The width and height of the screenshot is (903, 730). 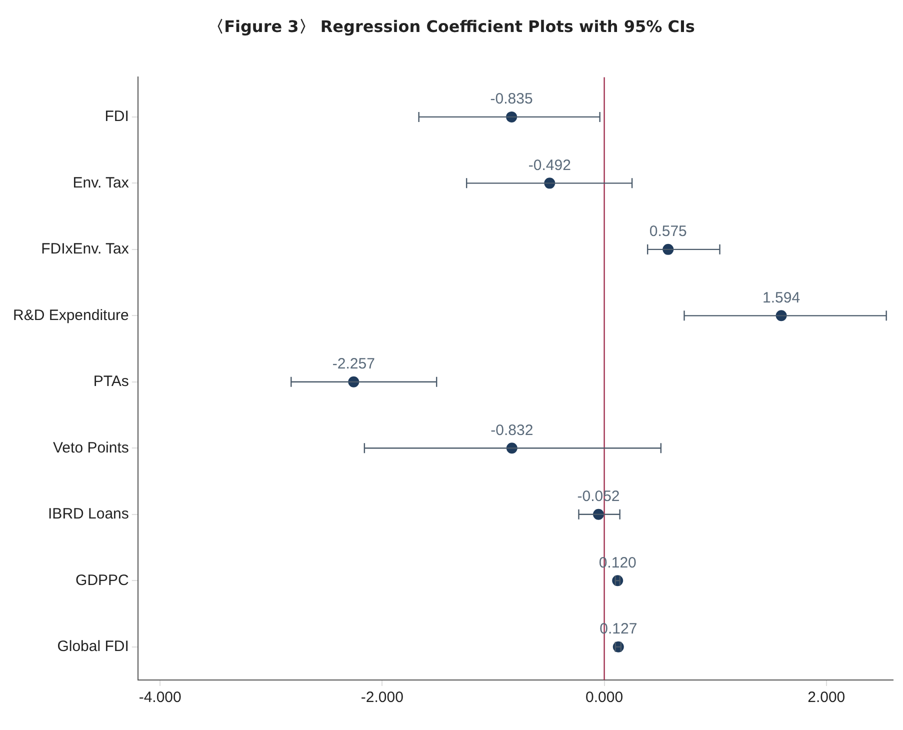 What do you see at coordinates (668, 231) in the screenshot?
I see `data-label: 0.575` at bounding box center [668, 231].